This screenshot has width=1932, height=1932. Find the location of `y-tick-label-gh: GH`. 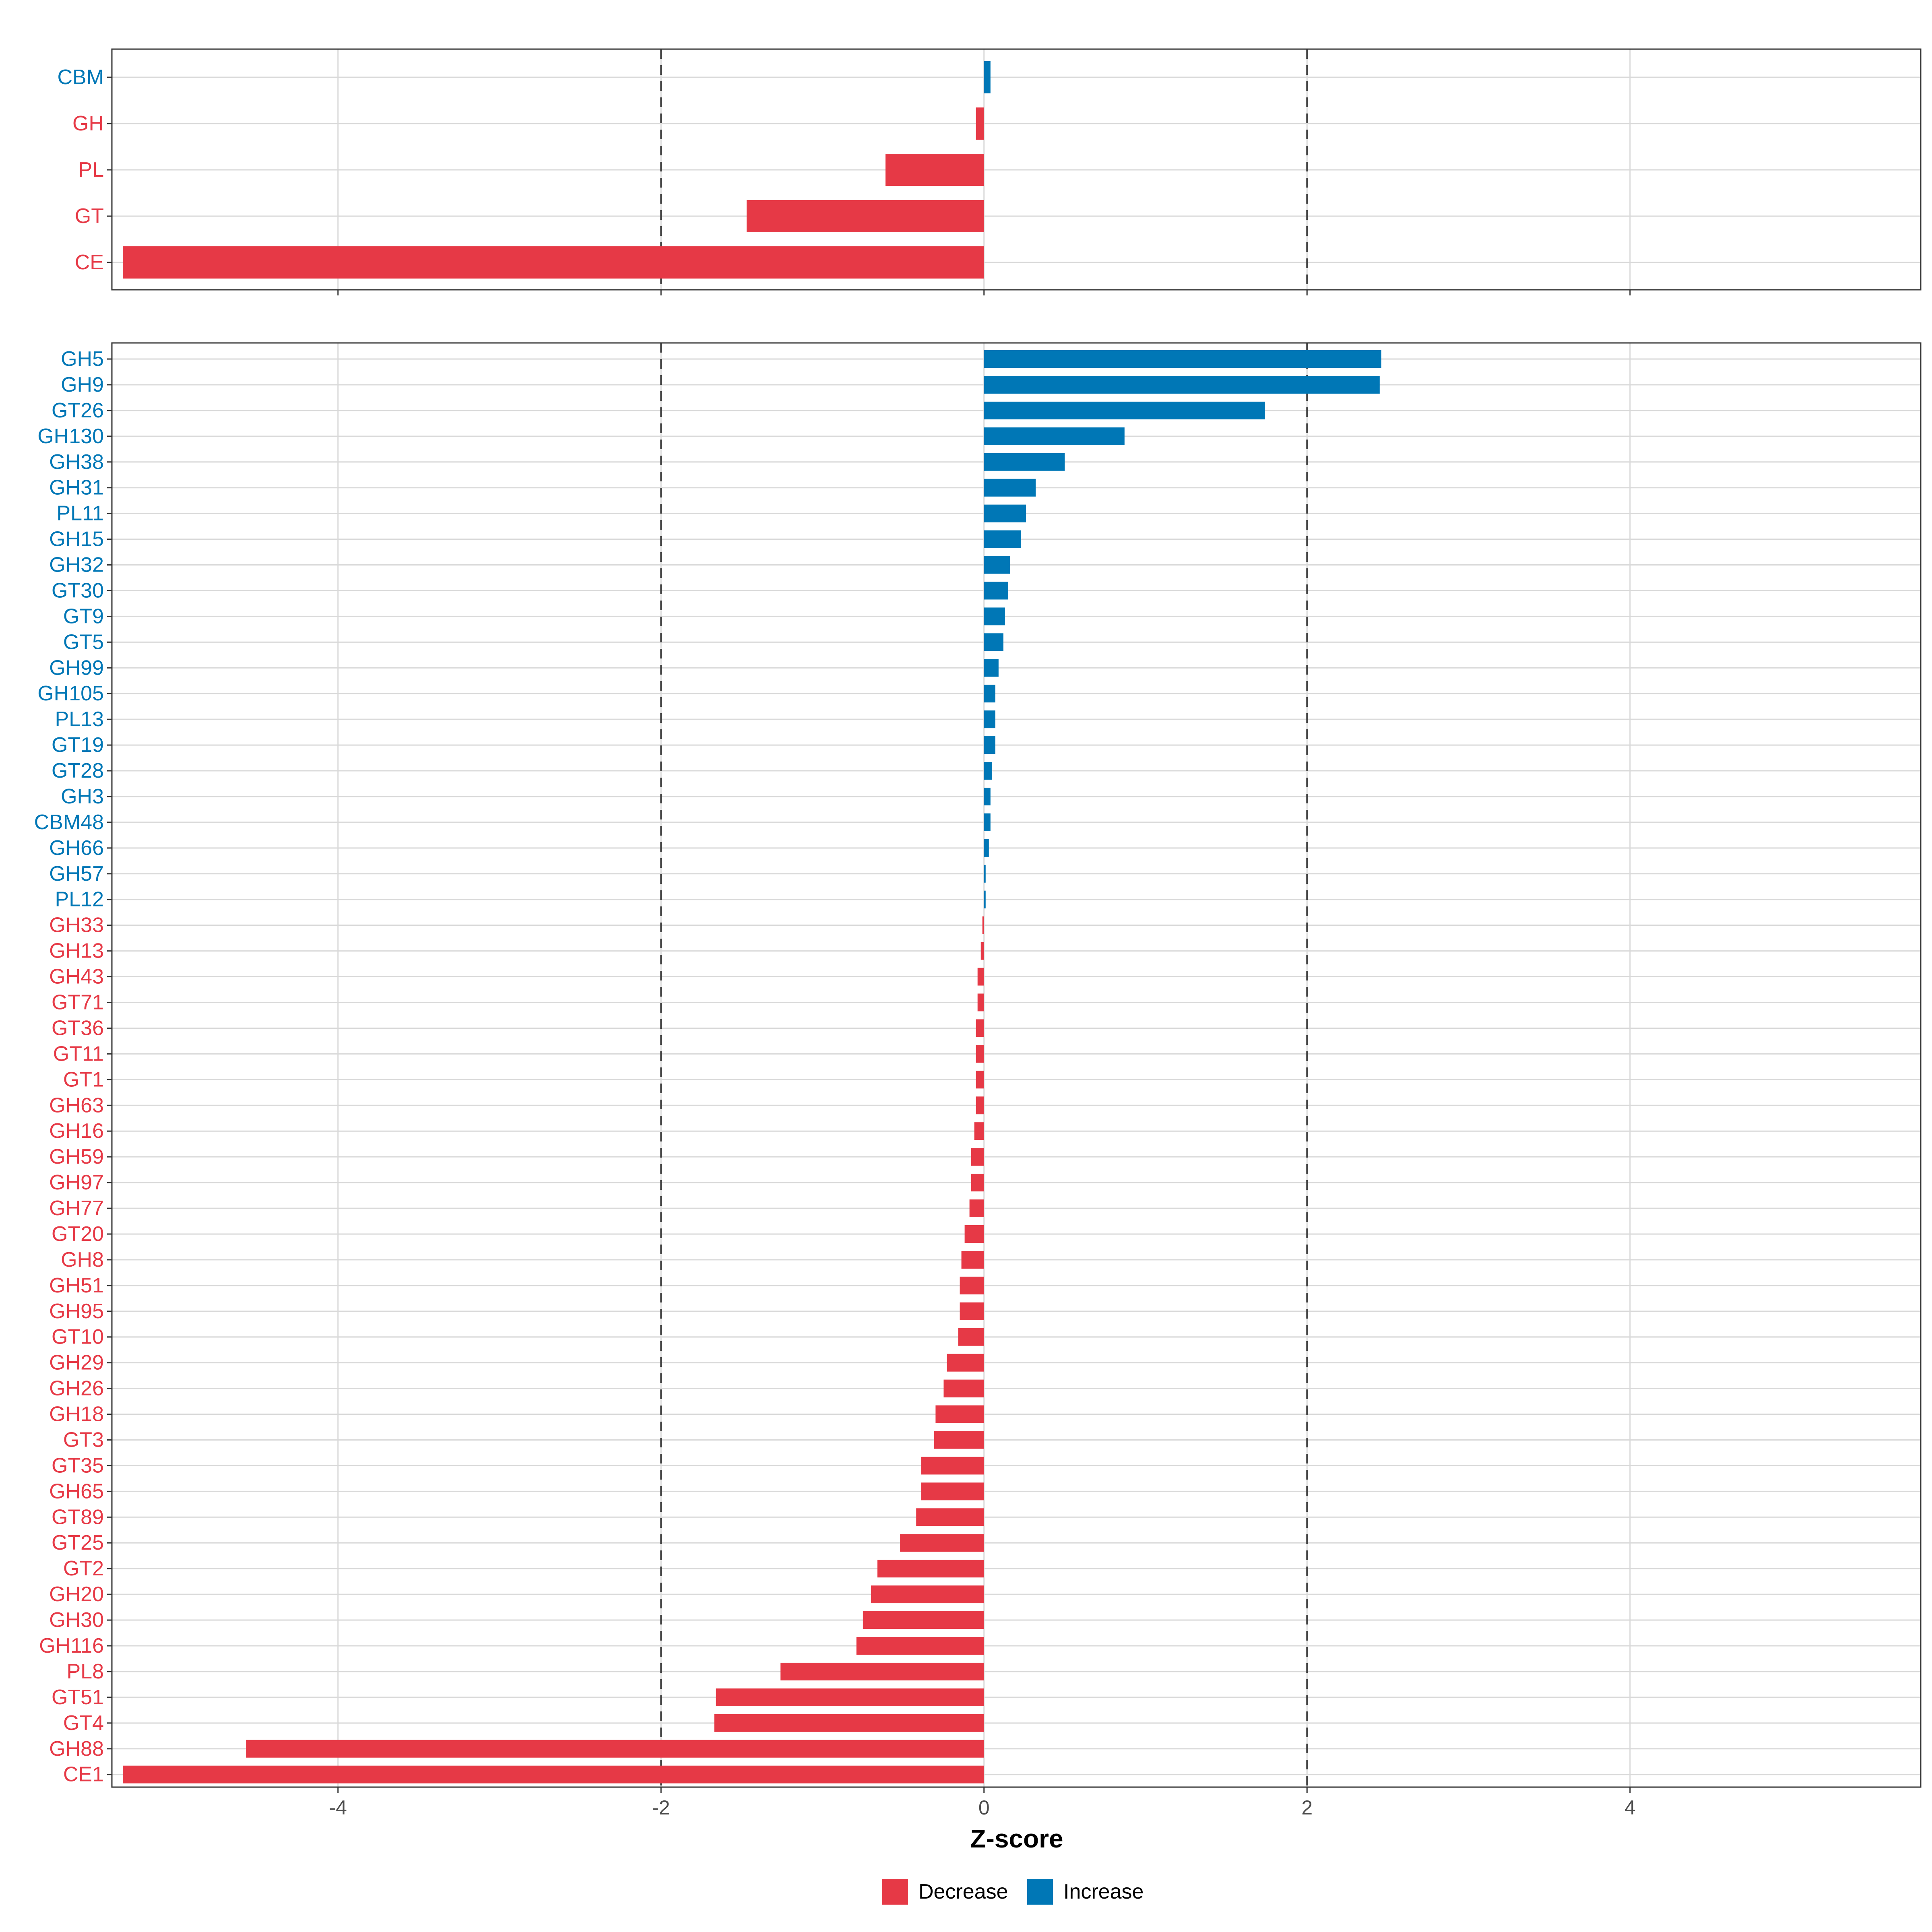

y-tick-label-gh: GH is located at coordinates (88, 123).